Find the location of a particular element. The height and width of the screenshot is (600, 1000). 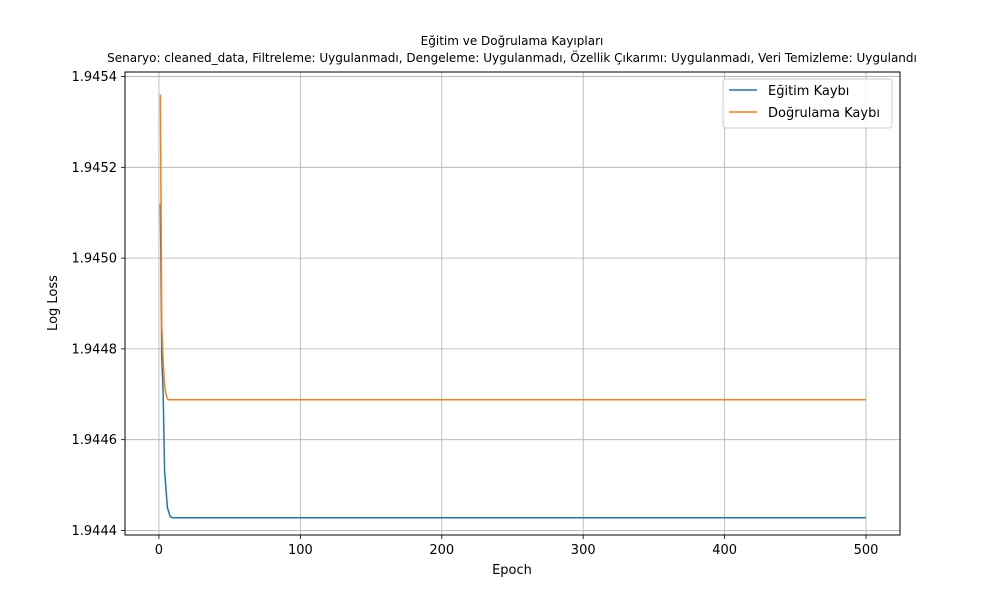

y-tick-label: 1.9452 is located at coordinates (95, 168).